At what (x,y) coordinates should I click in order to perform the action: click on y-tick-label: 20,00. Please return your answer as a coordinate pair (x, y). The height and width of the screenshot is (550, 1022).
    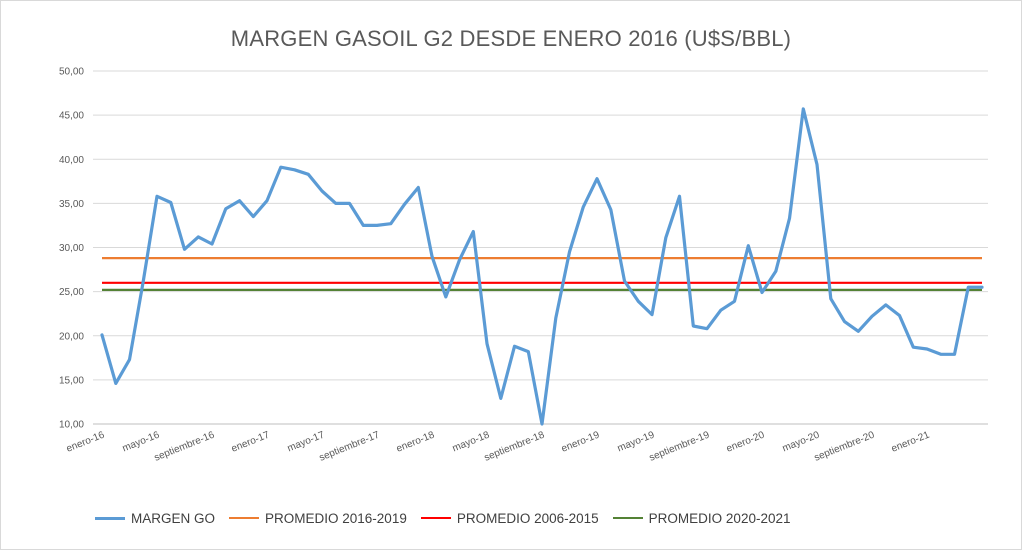
    Looking at the image, I should click on (71, 336).